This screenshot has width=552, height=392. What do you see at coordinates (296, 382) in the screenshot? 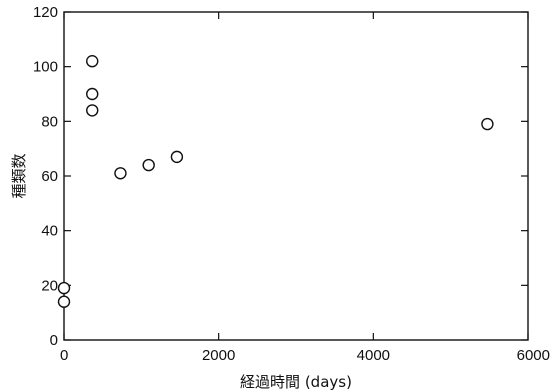
I see `x-axis-label: 経過時間 (days)` at bounding box center [296, 382].